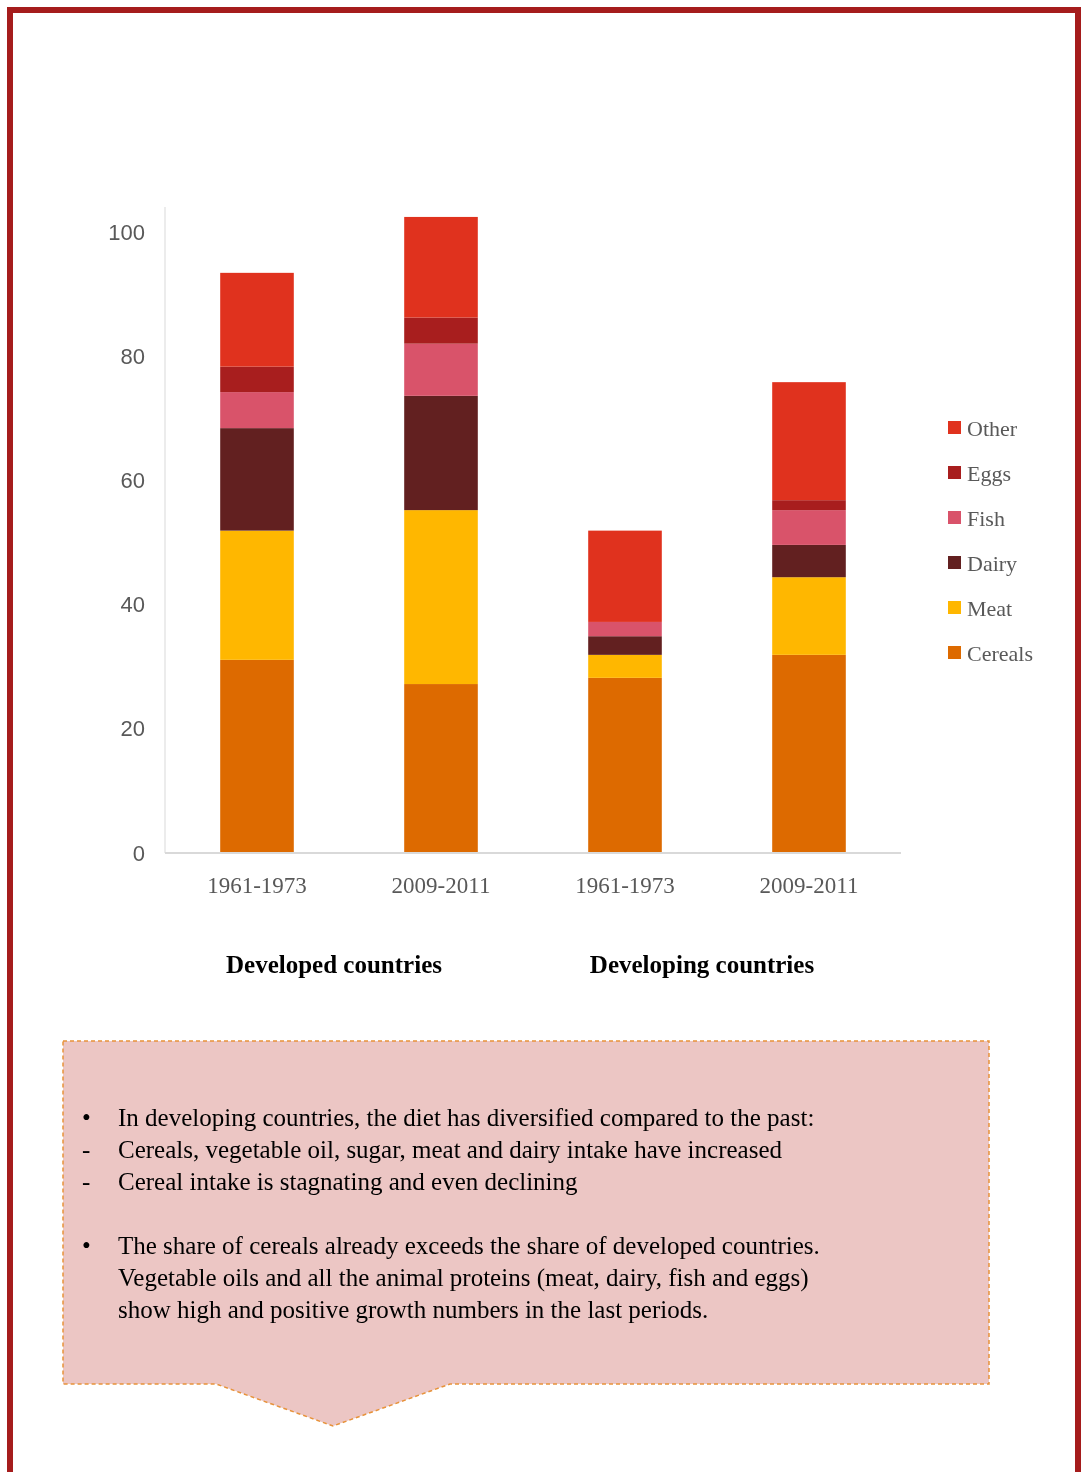 This screenshot has height=1472, width=1086. I want to click on legend-label: Cereals, so click(1000, 653).